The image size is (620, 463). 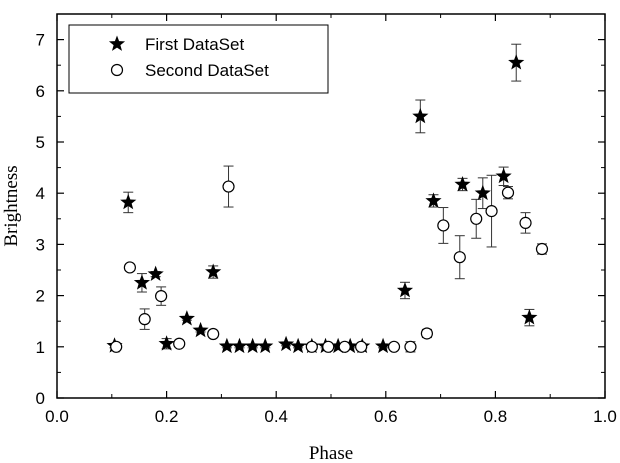 What do you see at coordinates (331, 453) in the screenshot?
I see `x-axis-title: Phase` at bounding box center [331, 453].